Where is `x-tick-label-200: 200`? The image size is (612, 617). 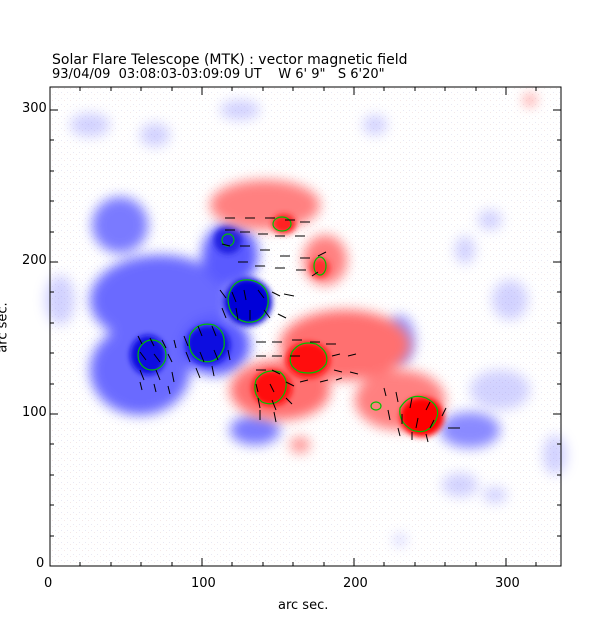 x-tick-label-200: 200 is located at coordinates (355, 583).